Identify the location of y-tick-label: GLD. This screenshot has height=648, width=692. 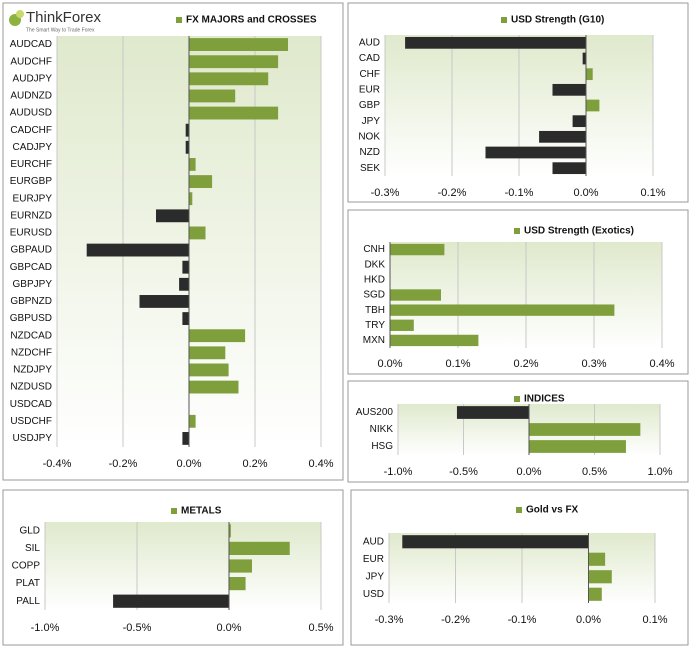
(29, 530).